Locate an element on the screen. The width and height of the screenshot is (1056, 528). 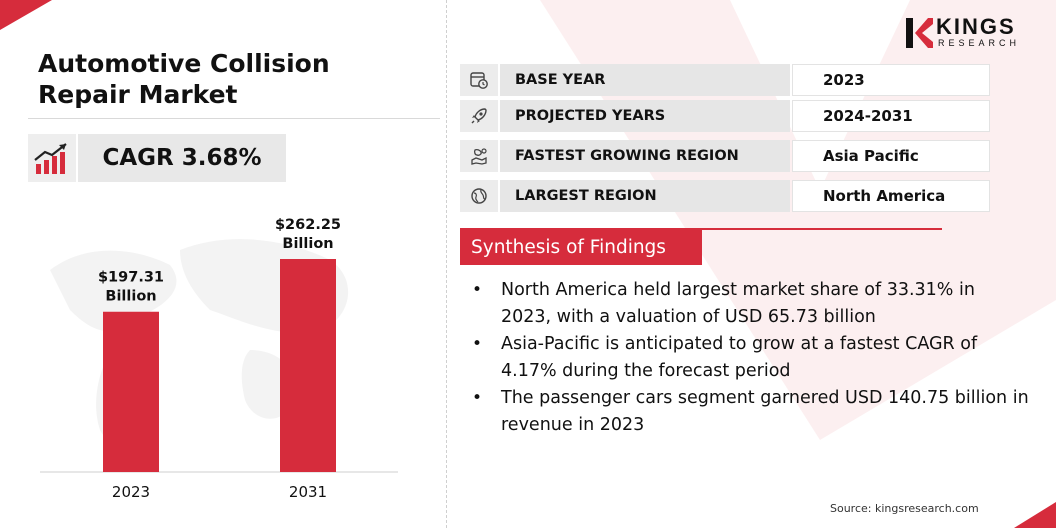
info-row-fastest-region: FASTEST GROWING REGION Asia Pacific is located at coordinates (725, 156).